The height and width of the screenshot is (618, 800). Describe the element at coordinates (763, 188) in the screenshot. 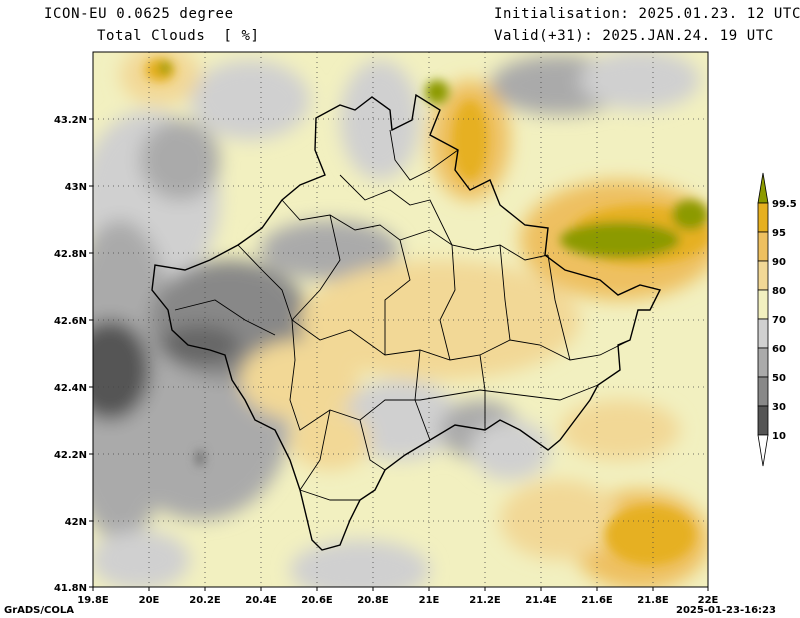

I see `colorbar-top-arrow` at that location.